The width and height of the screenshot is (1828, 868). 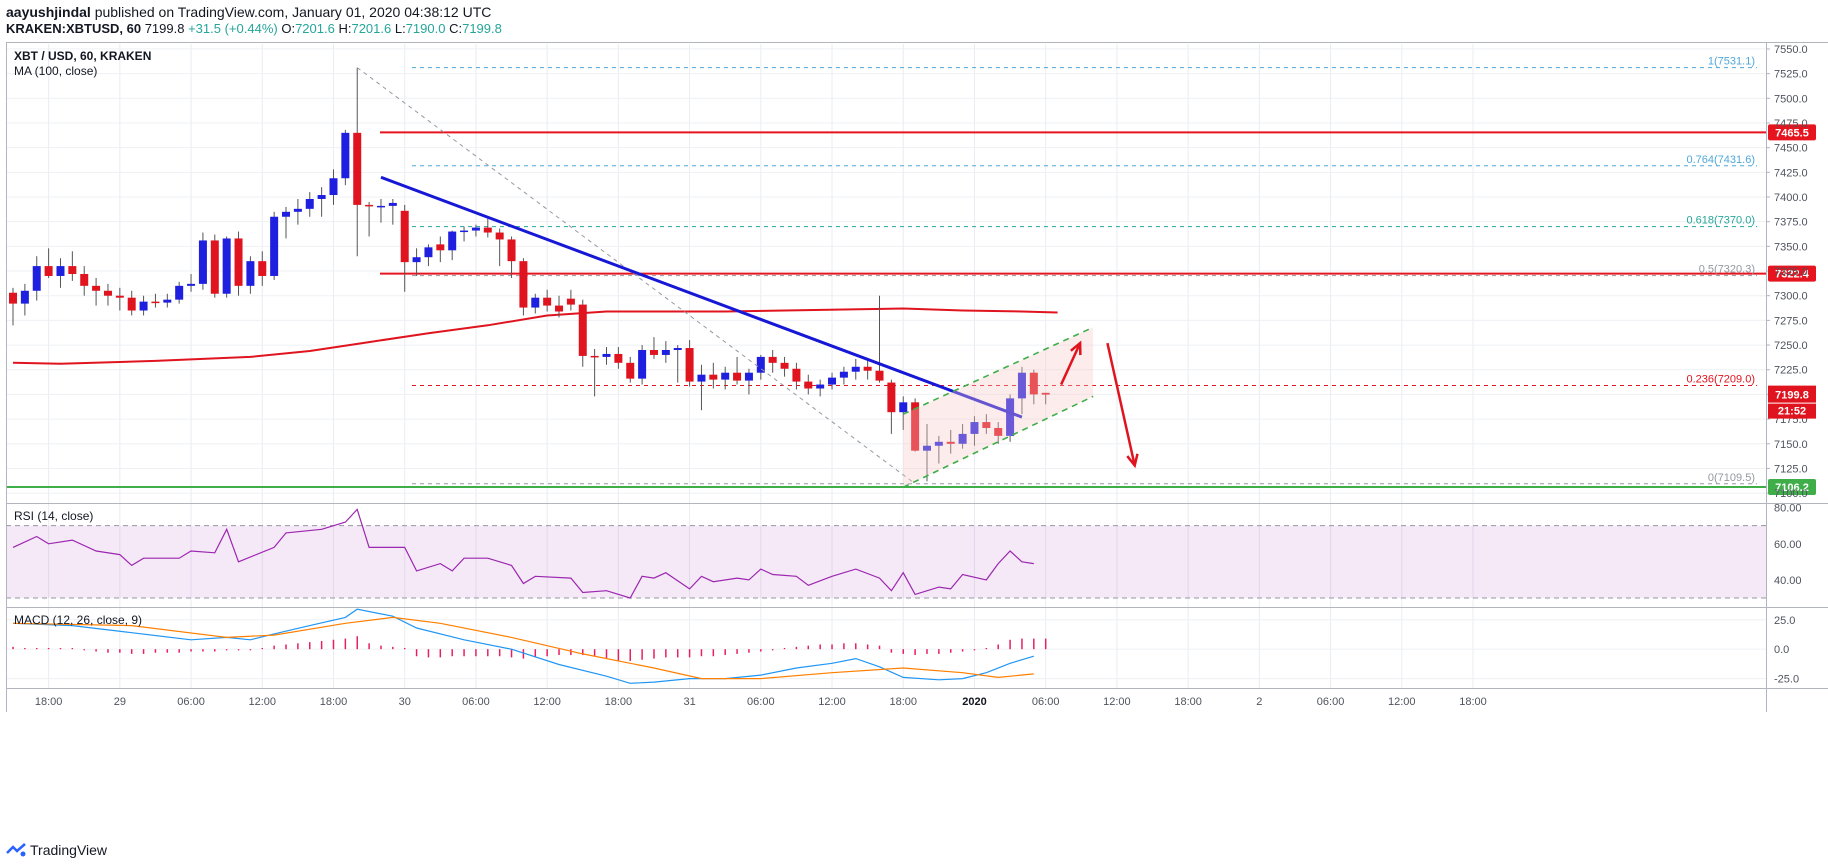 What do you see at coordinates (288, 28) in the screenshot?
I see `open-label: O:` at bounding box center [288, 28].